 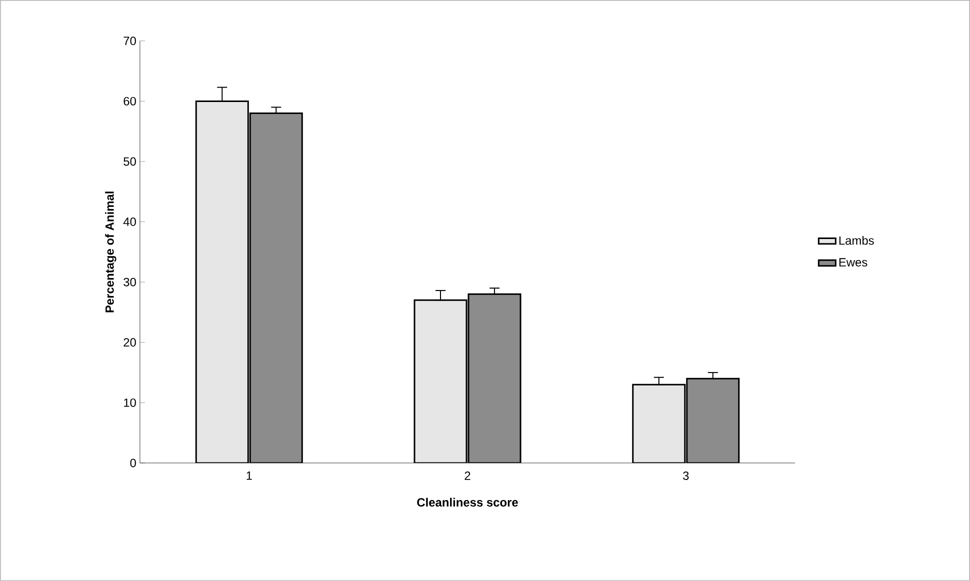 I want to click on y-tick-label: 20, so click(x=130, y=342).